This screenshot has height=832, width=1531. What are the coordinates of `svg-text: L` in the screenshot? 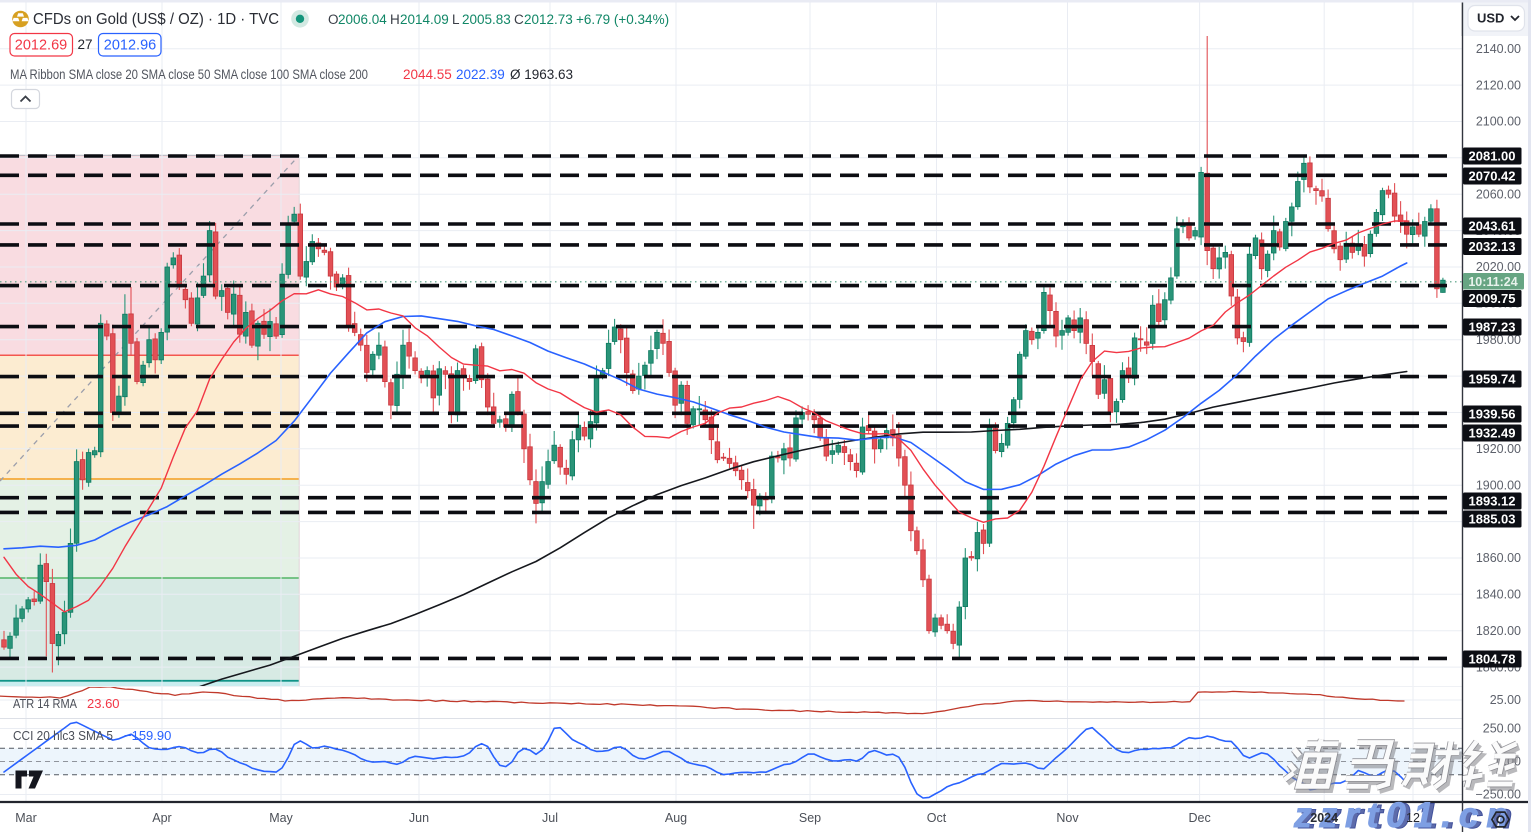 It's located at (456, 19).